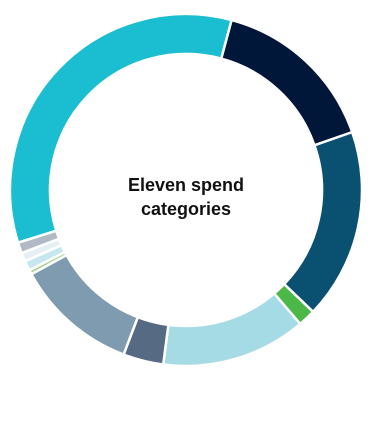  Describe the element at coordinates (186, 197) in the screenshot. I see `center-label: Eleven spend categories` at that location.